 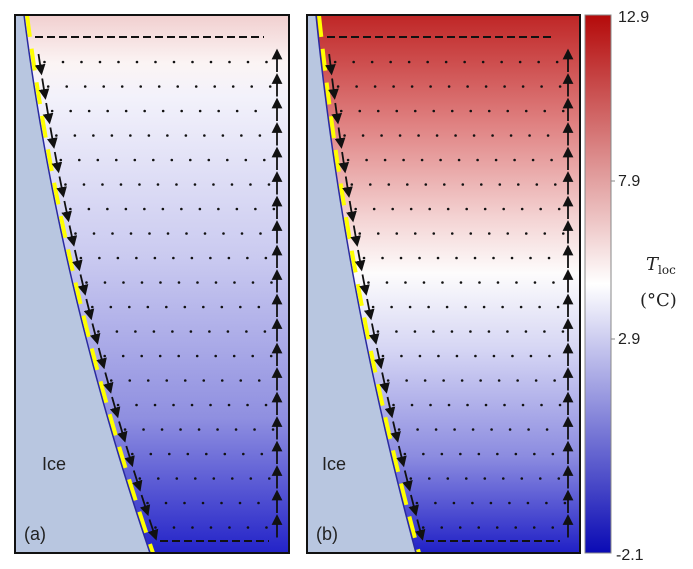 I want to click on colorbar-tick-label: 2.9, so click(x=629, y=339).